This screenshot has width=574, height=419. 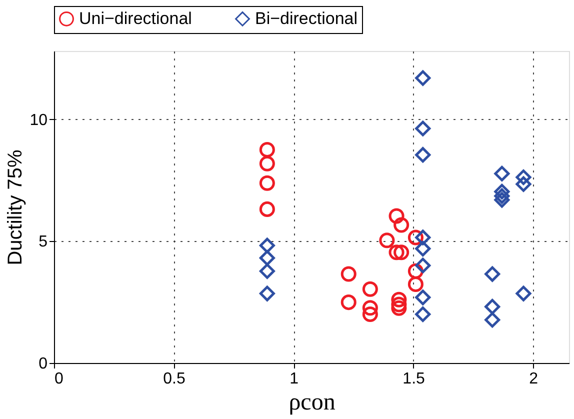 I want to click on y-tick-label: 5, so click(x=43, y=242).